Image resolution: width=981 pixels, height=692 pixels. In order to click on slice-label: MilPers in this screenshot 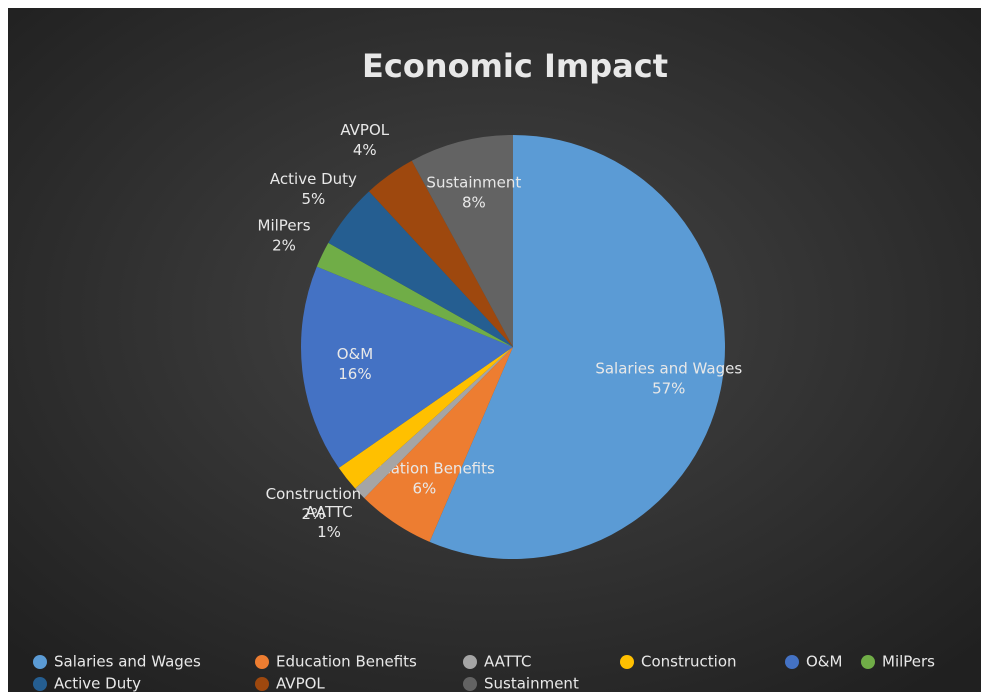, I will do `click(284, 226)`.